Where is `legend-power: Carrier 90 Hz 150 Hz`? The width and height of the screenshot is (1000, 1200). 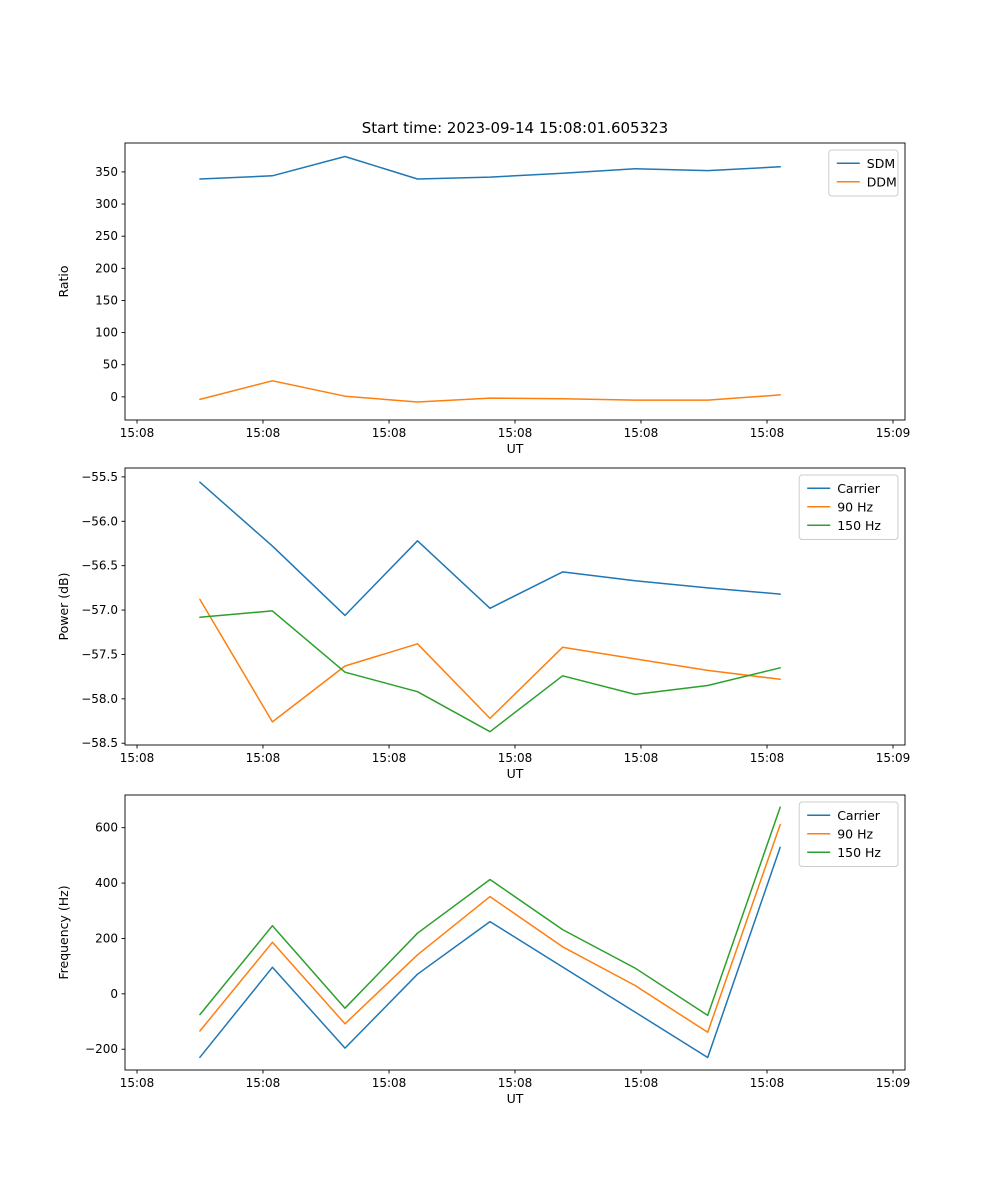
legend-power: Carrier 90 Hz 150 Hz is located at coordinates (848, 507).